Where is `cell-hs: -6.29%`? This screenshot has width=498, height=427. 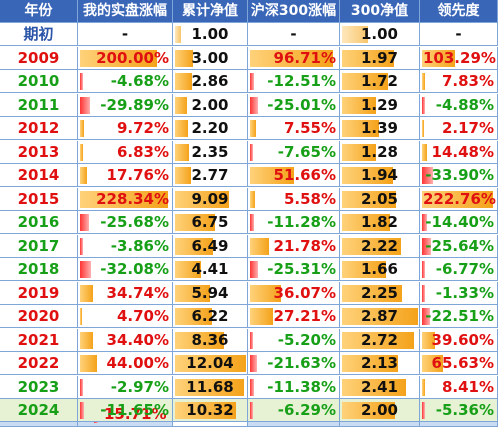 cell-hs: -6.29% is located at coordinates (294, 410).